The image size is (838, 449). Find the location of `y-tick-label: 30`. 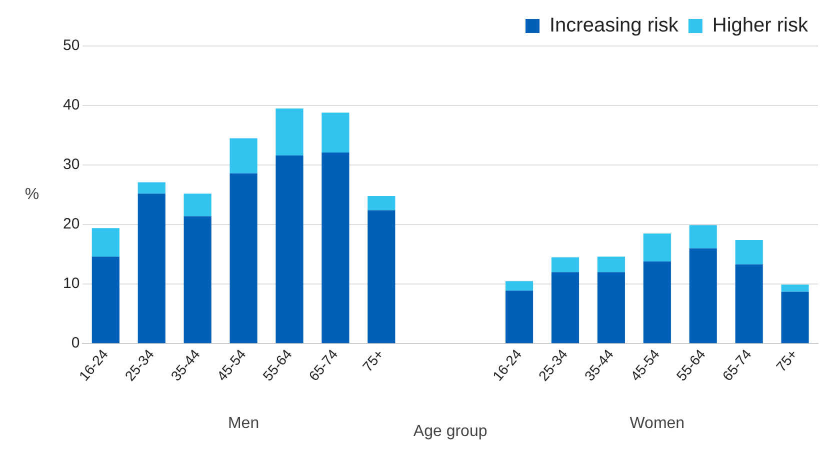

y-tick-label: 30 is located at coordinates (71, 165).